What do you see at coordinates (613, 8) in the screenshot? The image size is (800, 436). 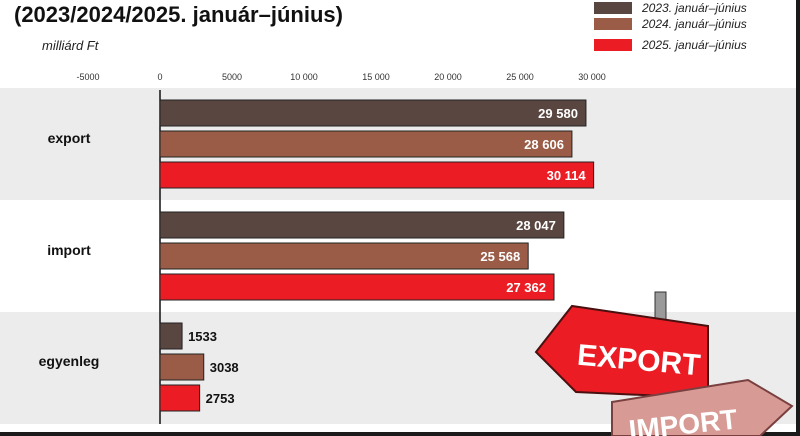 I see `legend-swatch-2023` at bounding box center [613, 8].